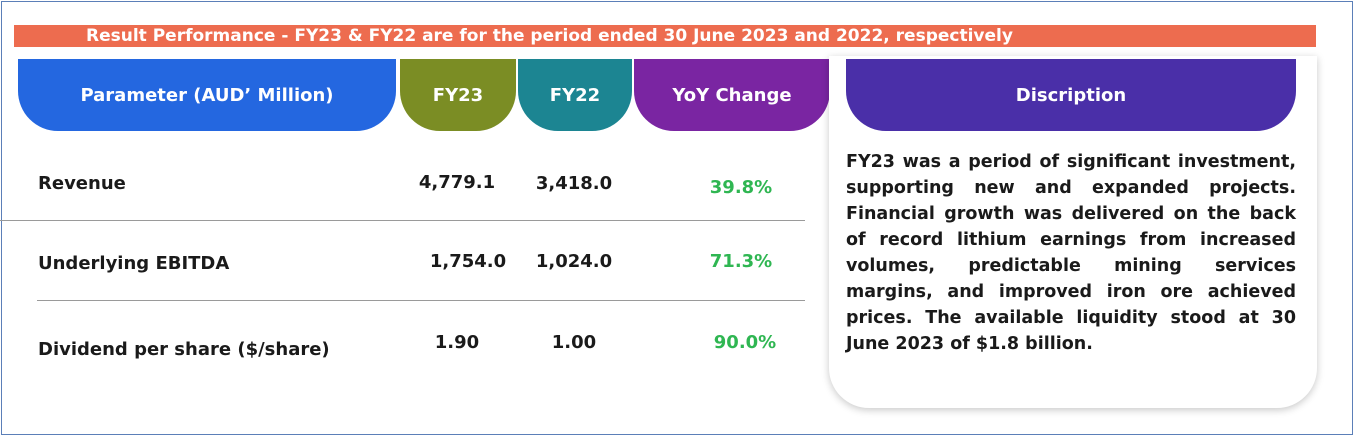  What do you see at coordinates (458, 95) in the screenshot?
I see `fy23-column-header: FY23` at bounding box center [458, 95].